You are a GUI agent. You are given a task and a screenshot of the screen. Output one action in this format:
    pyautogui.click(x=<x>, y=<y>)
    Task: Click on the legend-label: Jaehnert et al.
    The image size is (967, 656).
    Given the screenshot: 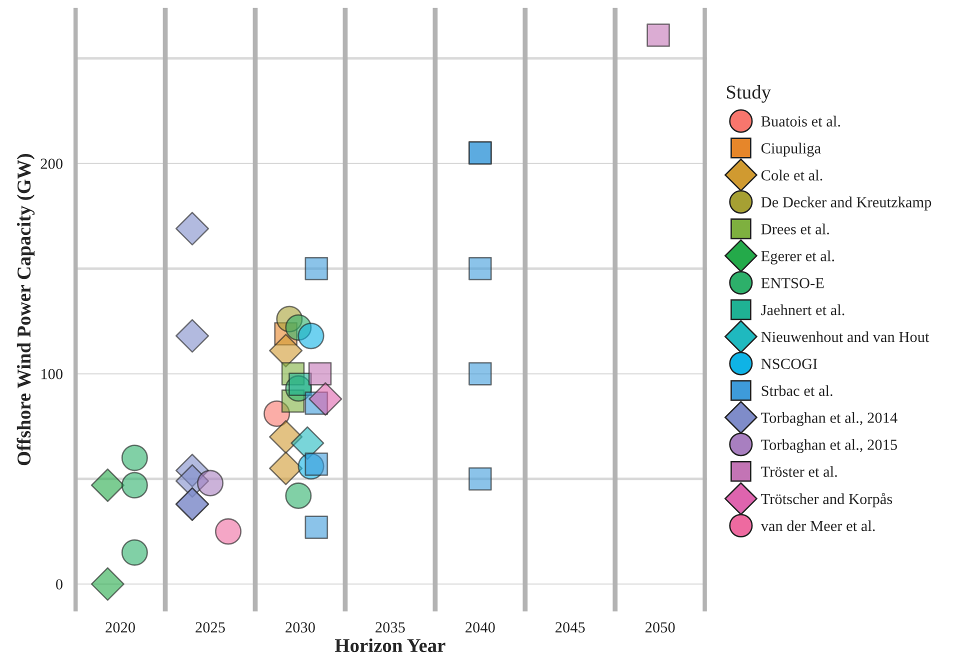 What is the action you would take?
    pyautogui.click(x=802, y=310)
    